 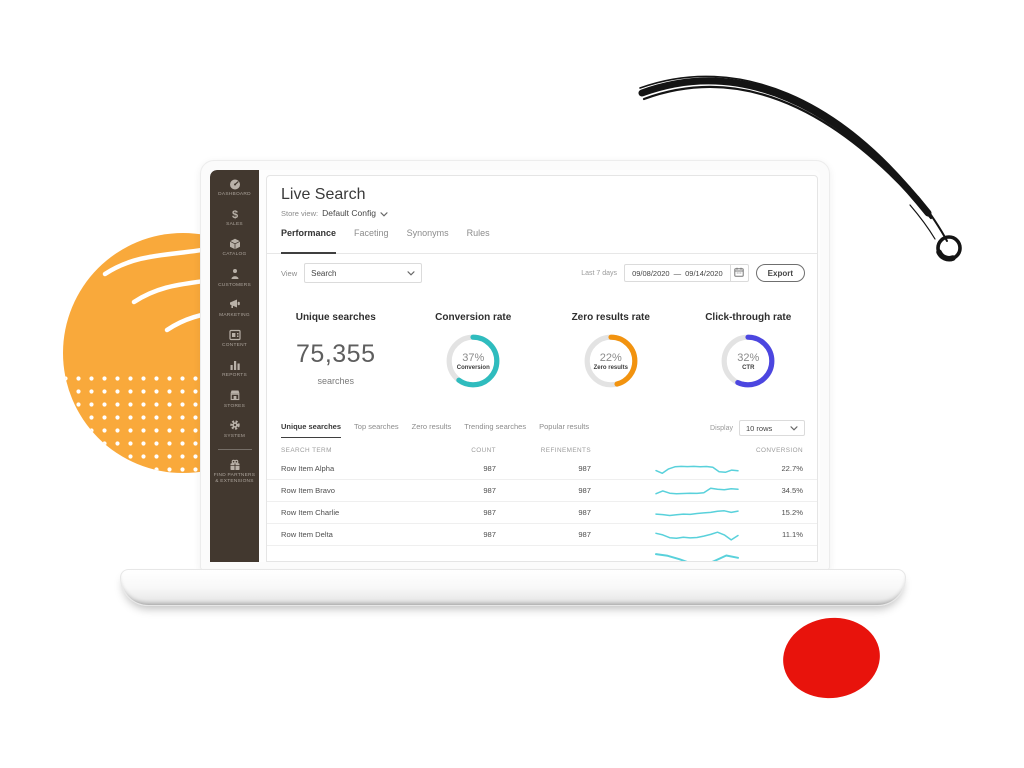 What do you see at coordinates (234, 406) in the screenshot?
I see `sidebar-item-label: STORES` at bounding box center [234, 406].